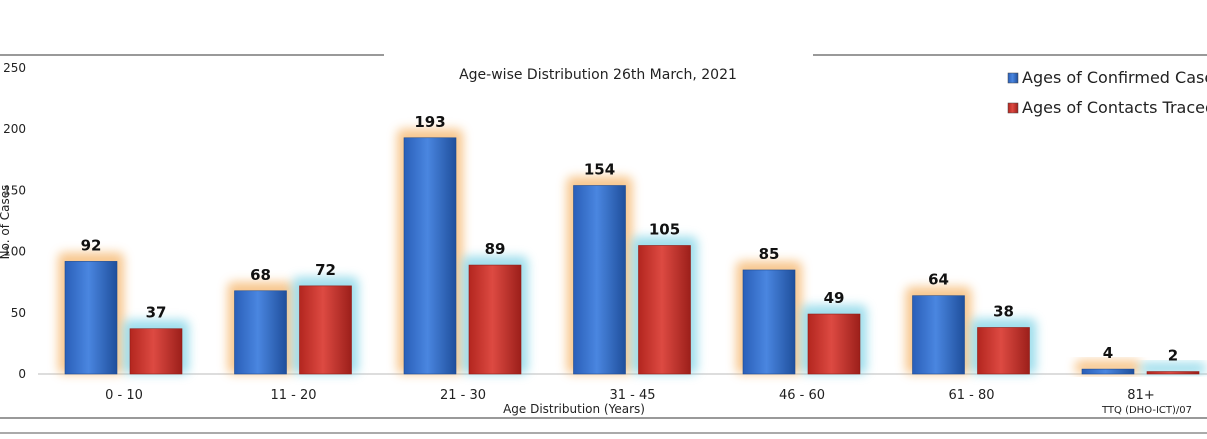 This screenshot has width=1207, height=439. I want to click on y-tick-label: 200, so click(14, 129).